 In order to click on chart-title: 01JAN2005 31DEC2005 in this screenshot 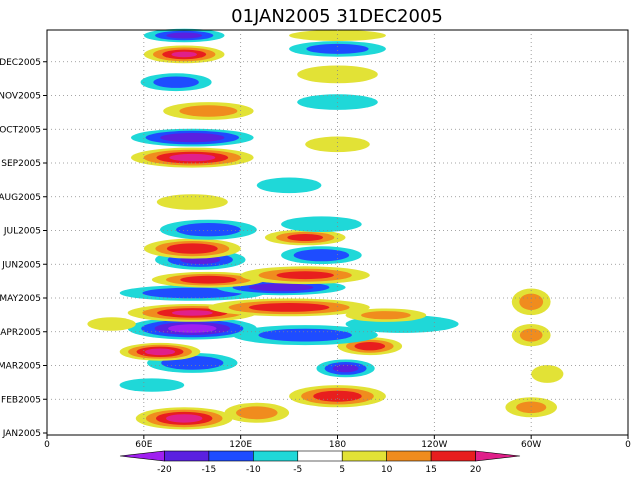, I will do `click(337, 16)`.